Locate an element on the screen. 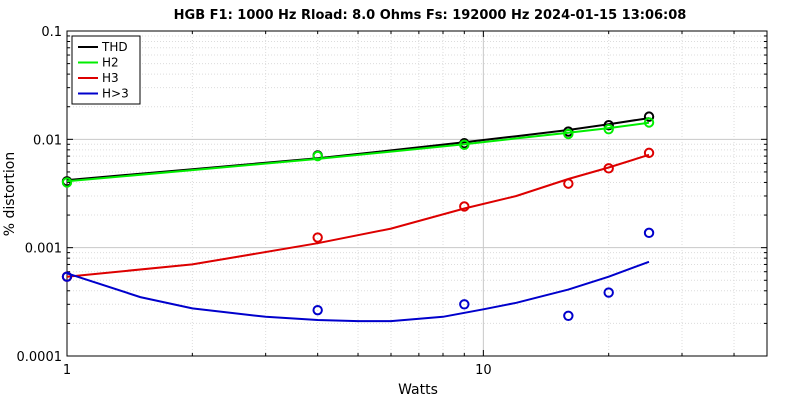 The image size is (797, 402). legend-label: H3 is located at coordinates (110, 78).